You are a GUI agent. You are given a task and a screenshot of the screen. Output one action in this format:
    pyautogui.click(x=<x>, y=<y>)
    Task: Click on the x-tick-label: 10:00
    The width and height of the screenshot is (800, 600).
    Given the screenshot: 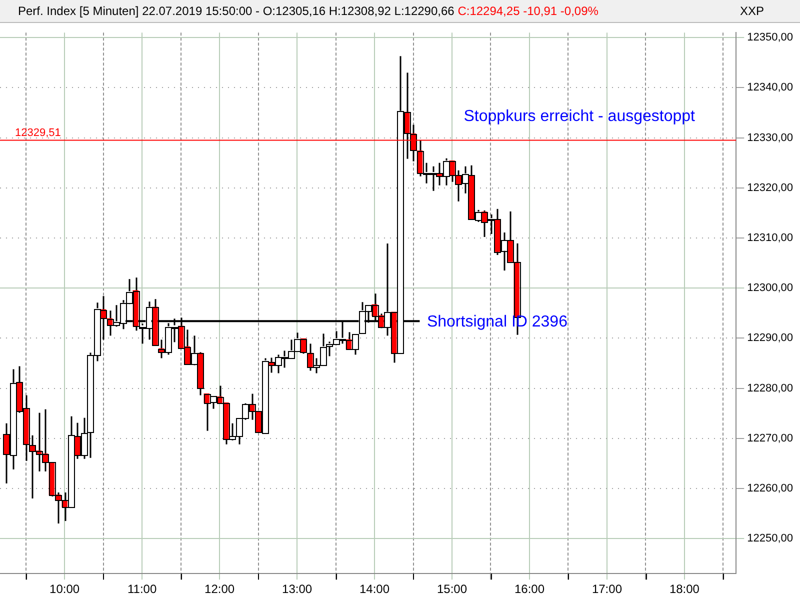 What is the action you would take?
    pyautogui.click(x=65, y=589)
    